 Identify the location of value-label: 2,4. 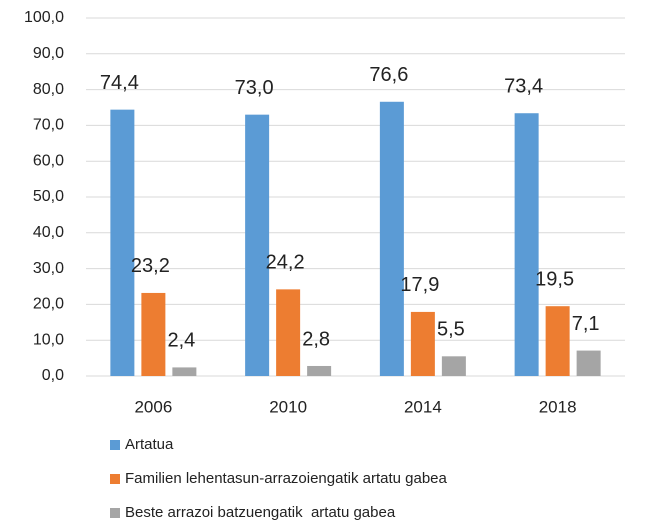
(181, 341).